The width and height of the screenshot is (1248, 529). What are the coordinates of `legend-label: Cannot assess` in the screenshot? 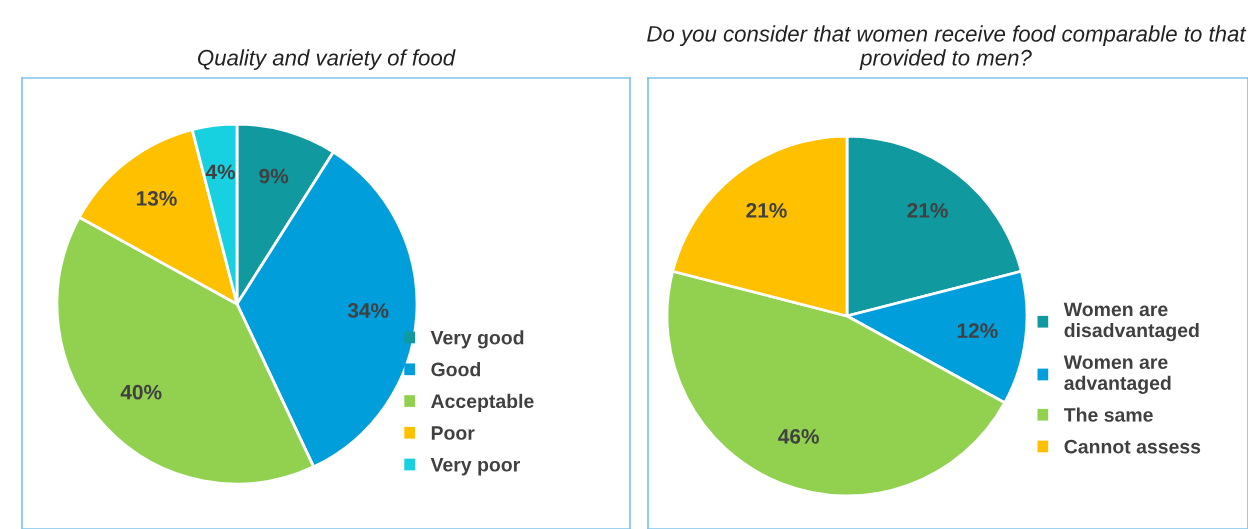 It's located at (1132, 446).